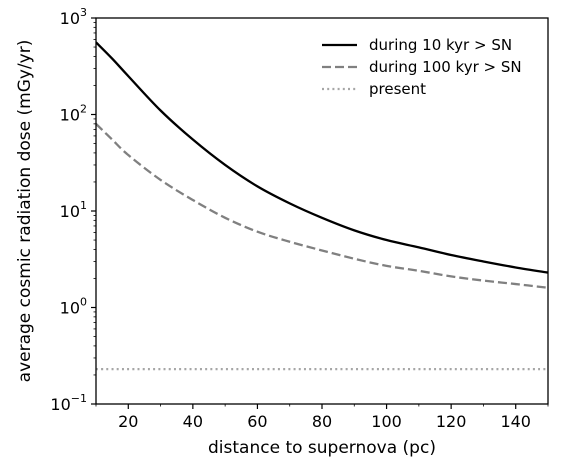 The width and height of the screenshot is (566, 468). I want to click on x-tick-label: 20, so click(128, 421).